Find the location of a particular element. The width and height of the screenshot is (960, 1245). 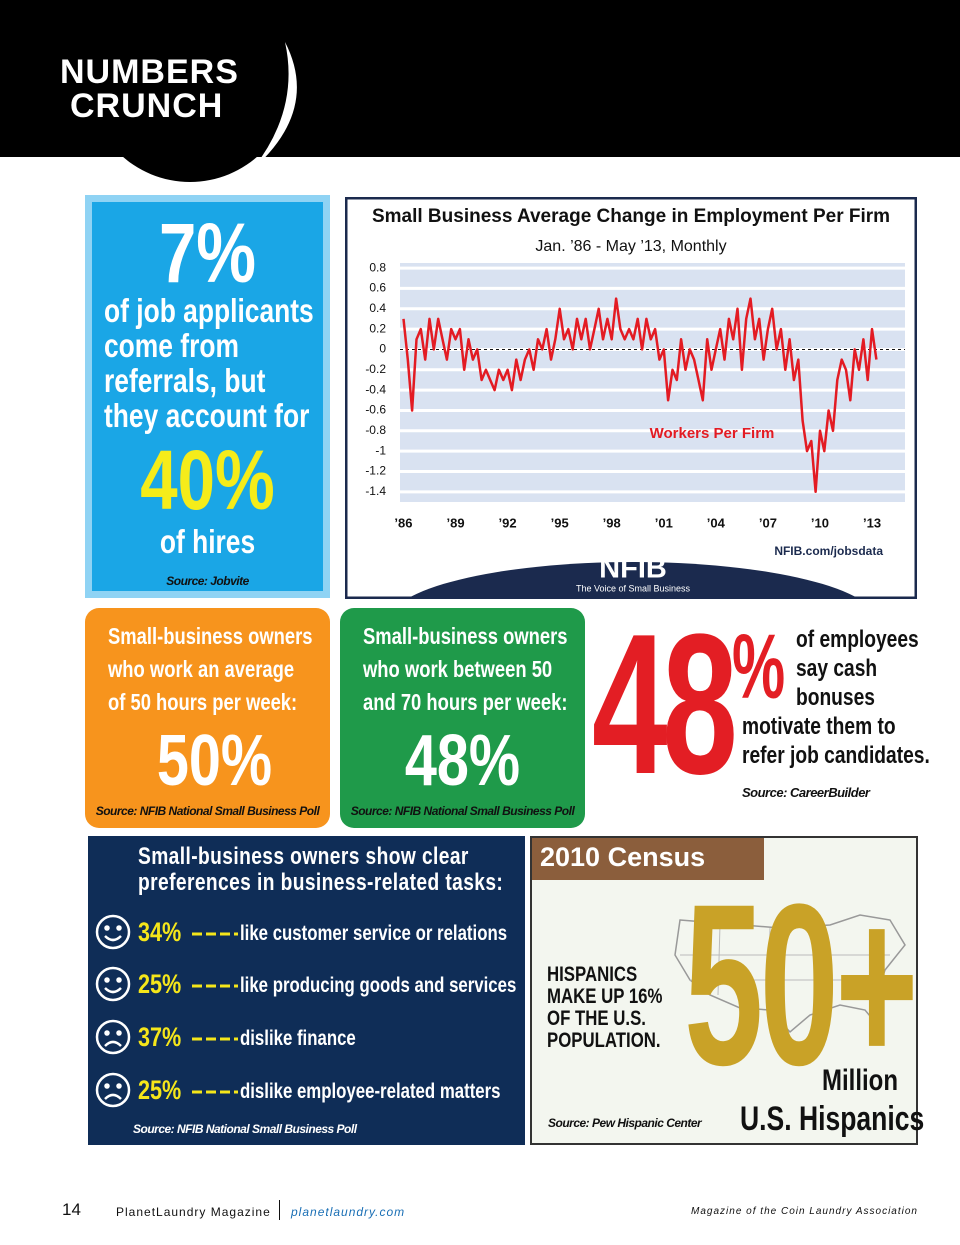

x-tick-label: ’01 is located at coordinates (664, 522).